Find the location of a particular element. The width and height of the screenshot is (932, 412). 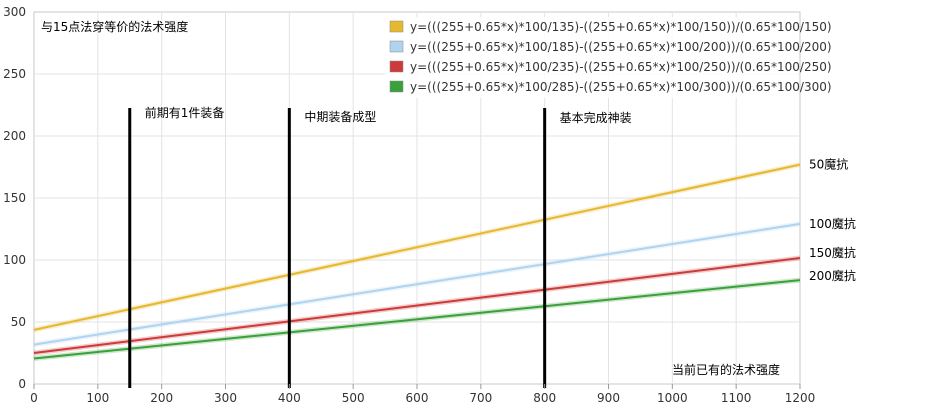

x-tick-label: 700 is located at coordinates (480, 398).